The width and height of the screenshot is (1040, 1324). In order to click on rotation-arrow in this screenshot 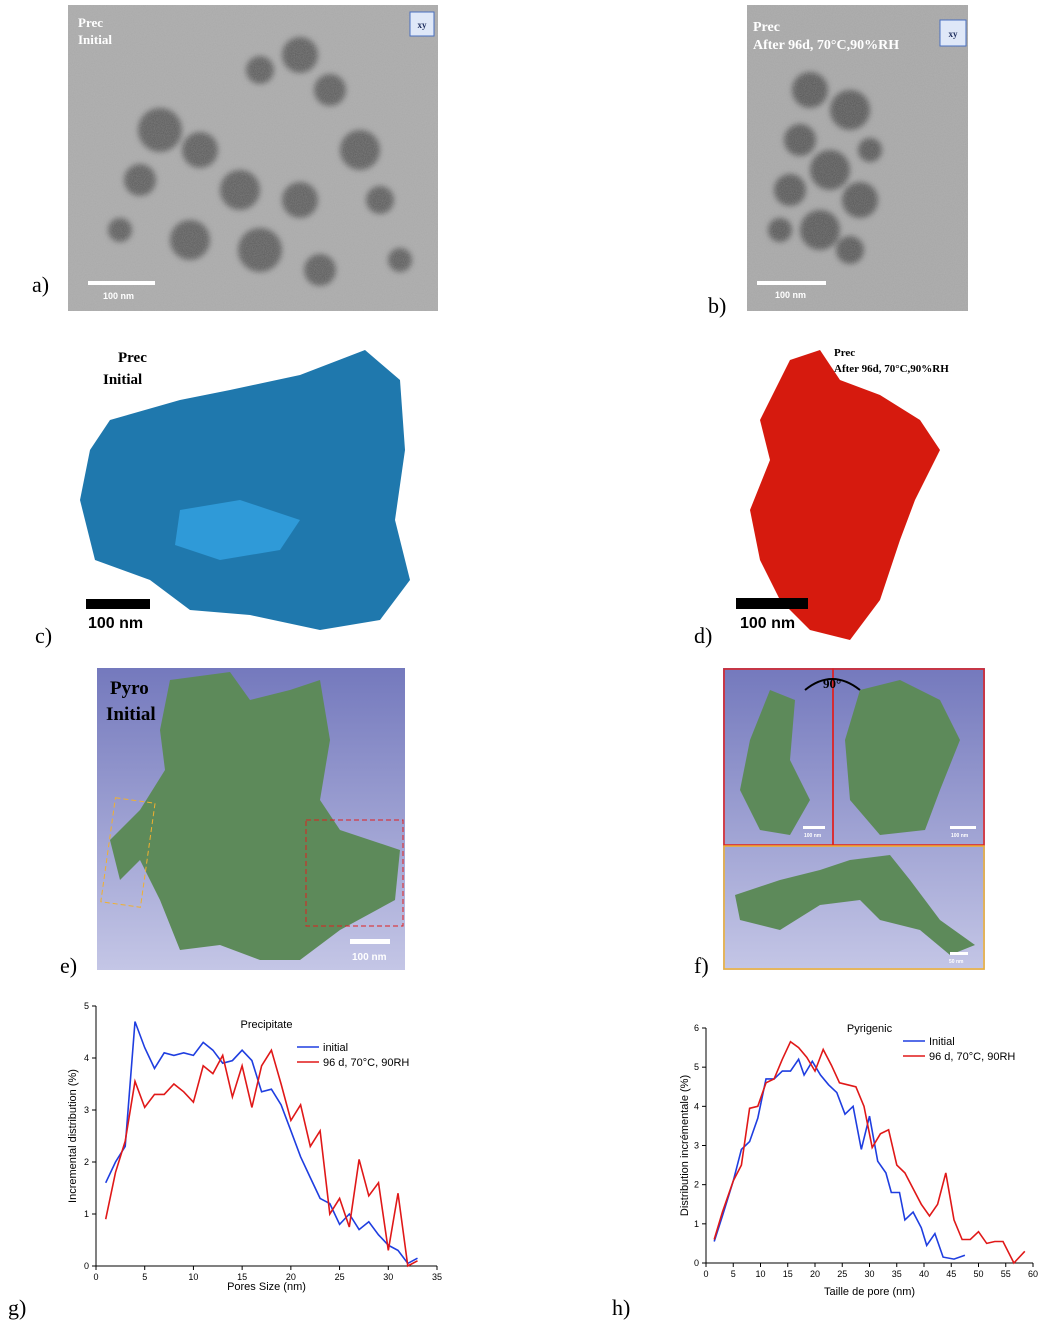, I will do `click(832, 684)`.